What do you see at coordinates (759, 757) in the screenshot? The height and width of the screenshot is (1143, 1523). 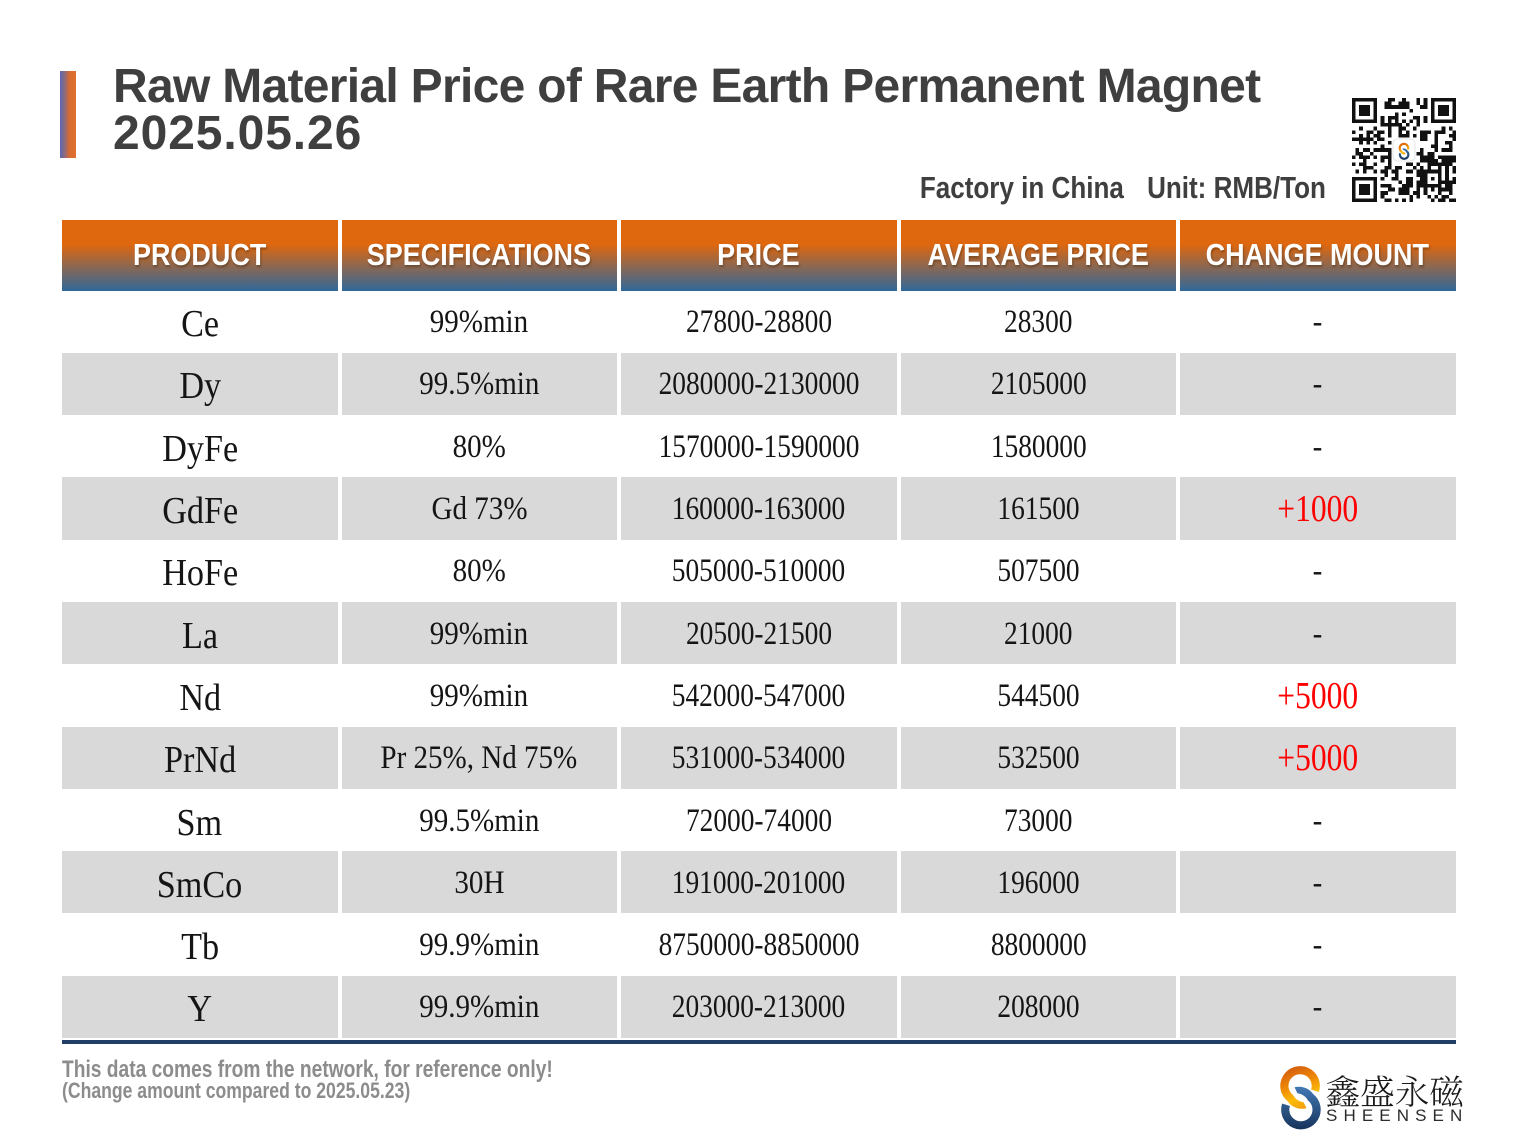 I see `cell-prnd-price: 531000-534000` at bounding box center [759, 757].